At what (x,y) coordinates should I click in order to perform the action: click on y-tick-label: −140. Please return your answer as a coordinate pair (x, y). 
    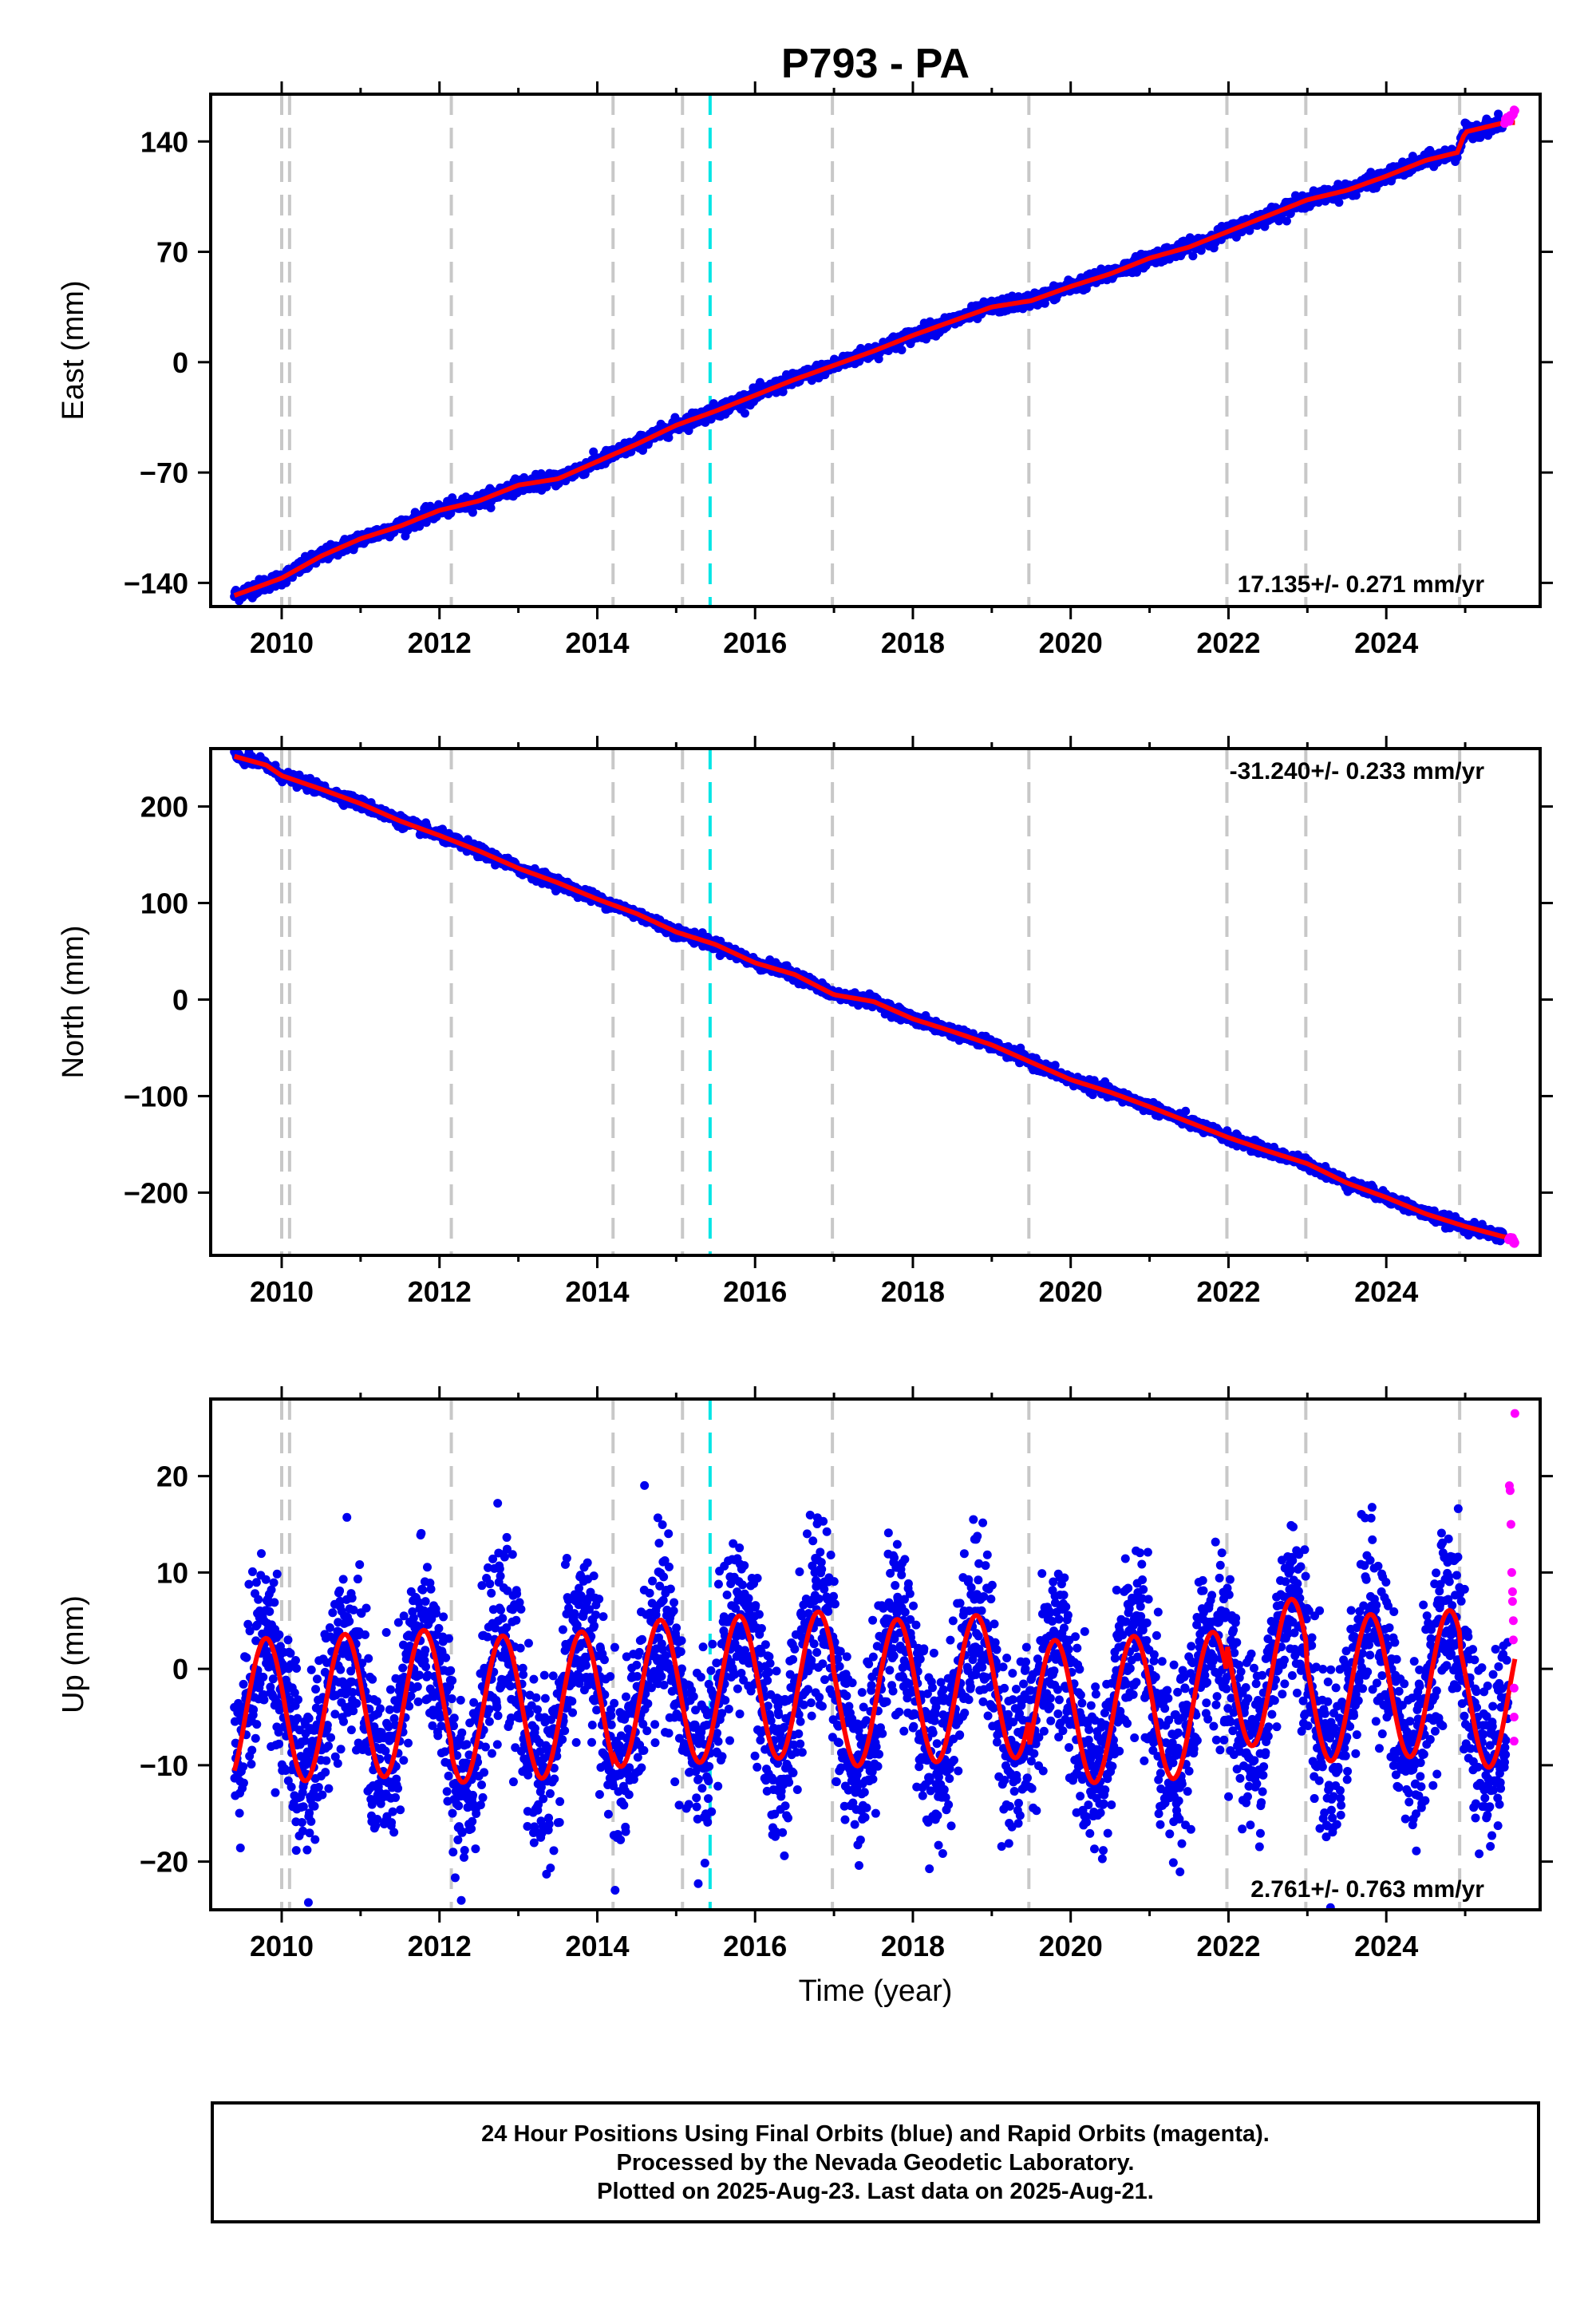
    Looking at the image, I should click on (156, 583).